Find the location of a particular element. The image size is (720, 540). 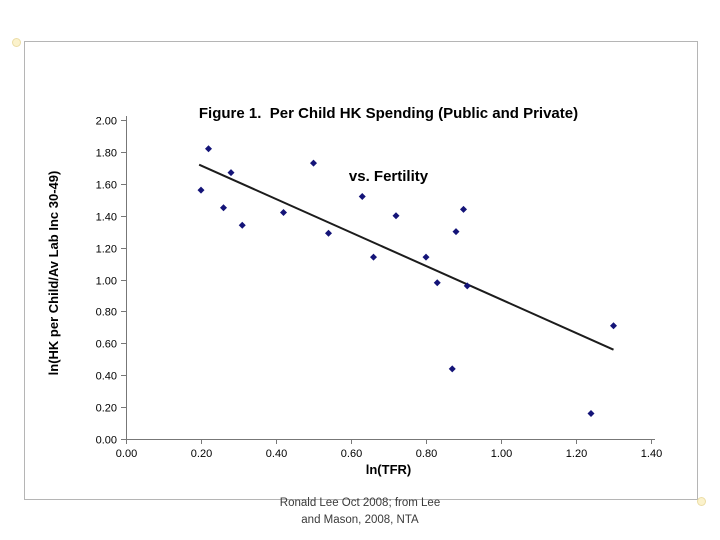

y-tick-label: 0.20 is located at coordinates (106, 409).